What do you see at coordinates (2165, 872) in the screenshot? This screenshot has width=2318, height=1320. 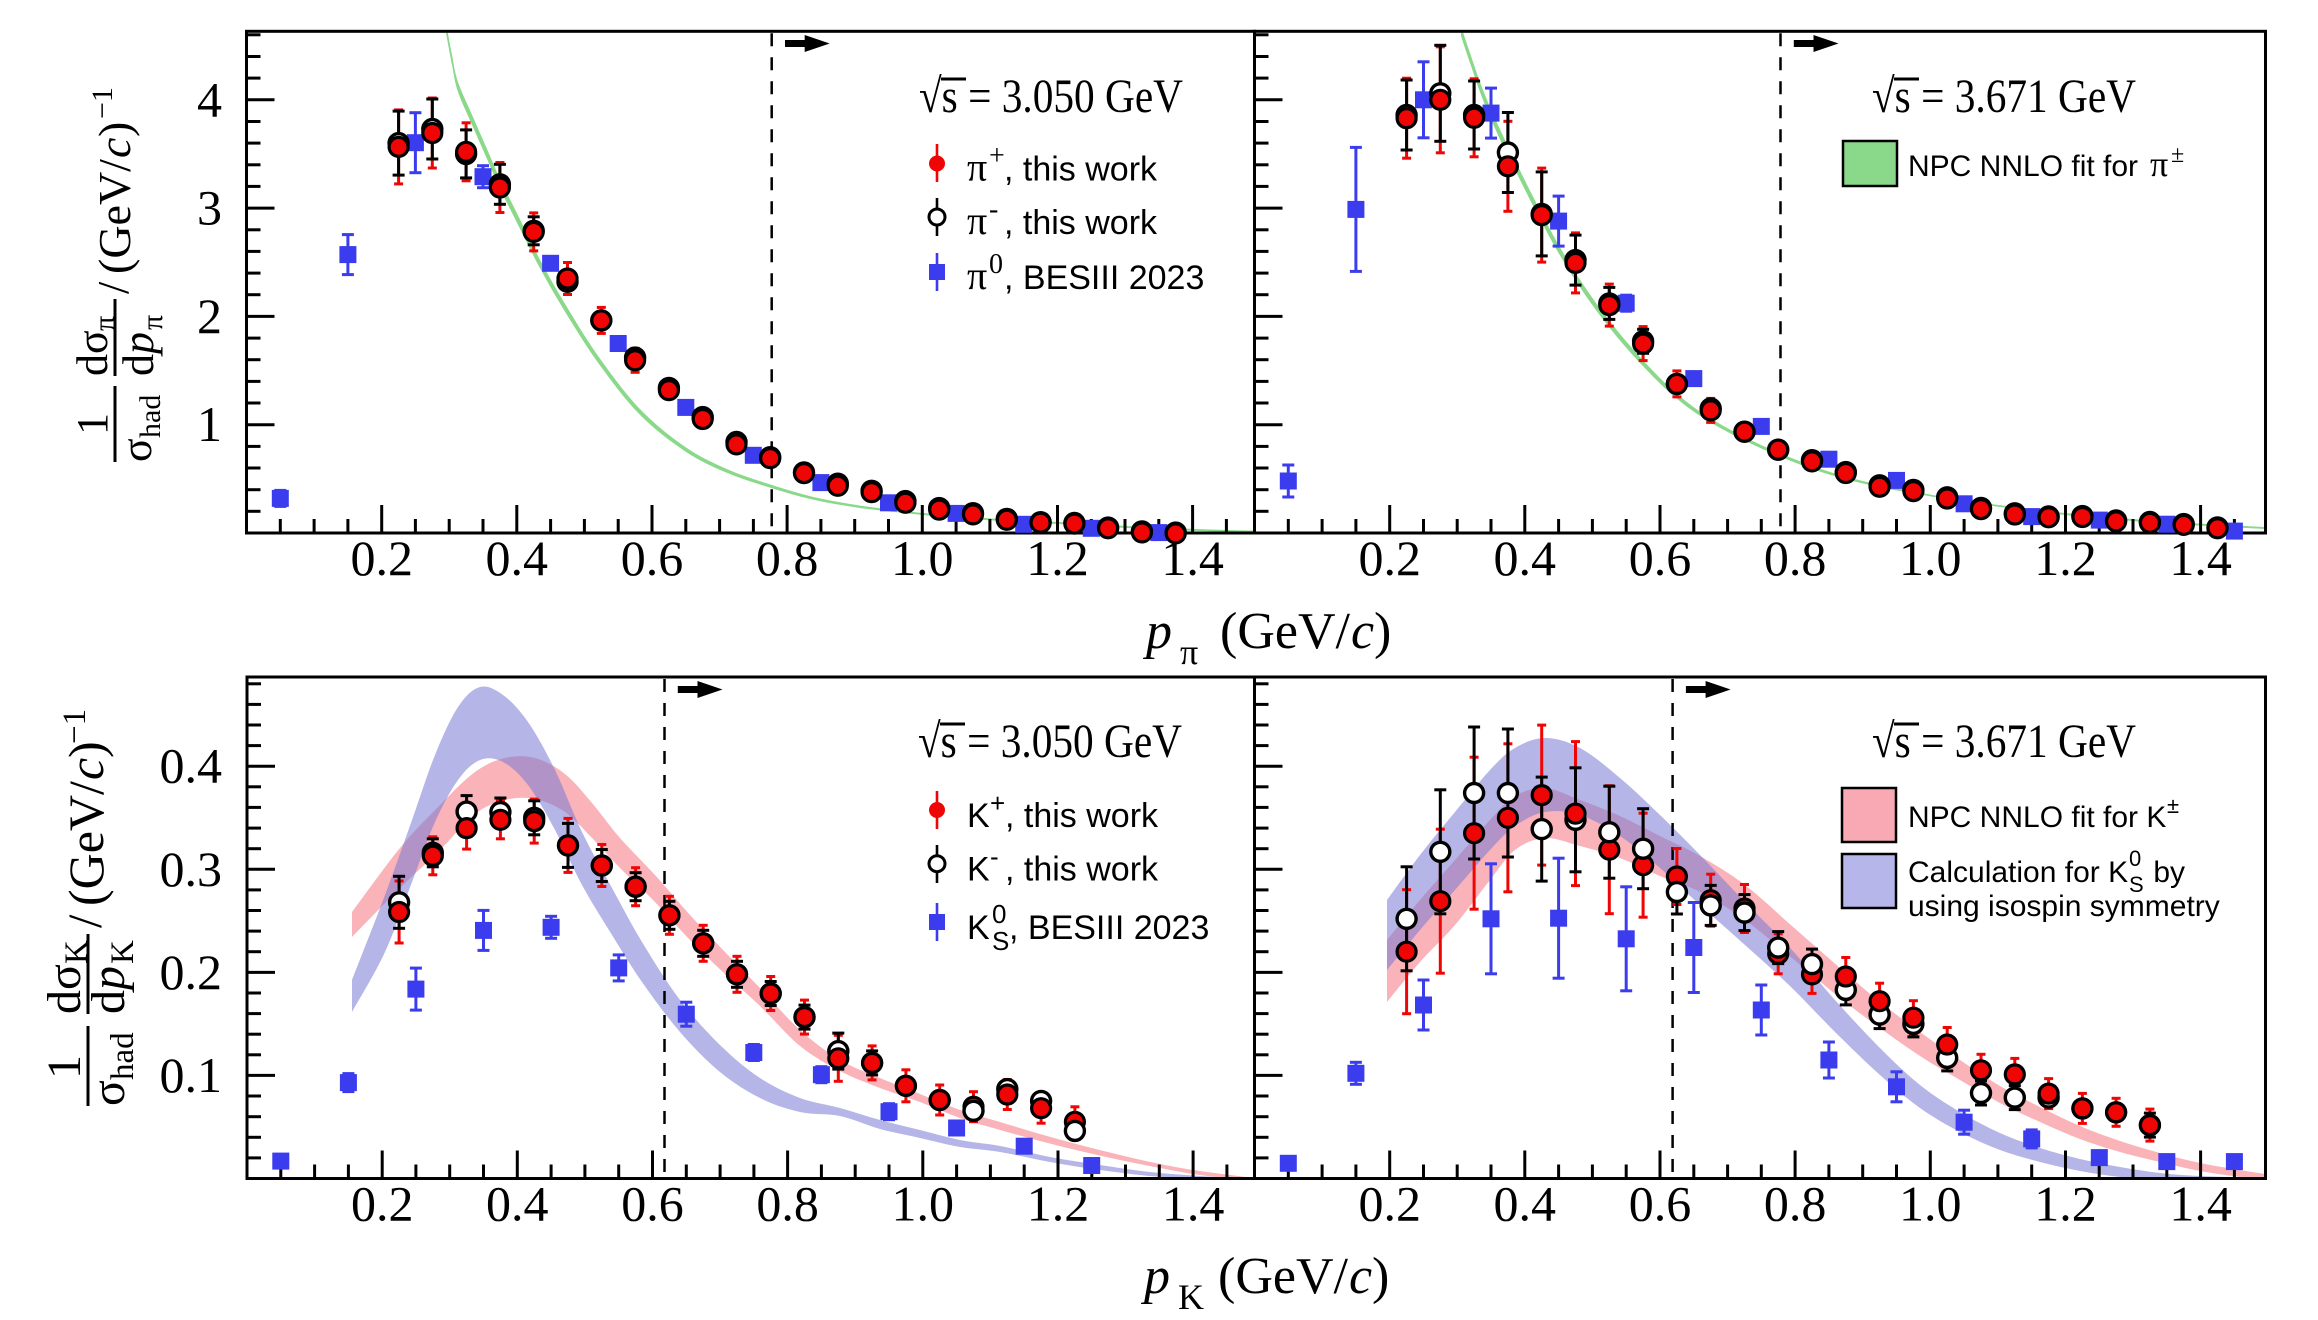 I see `svg-text: by` at bounding box center [2165, 872].